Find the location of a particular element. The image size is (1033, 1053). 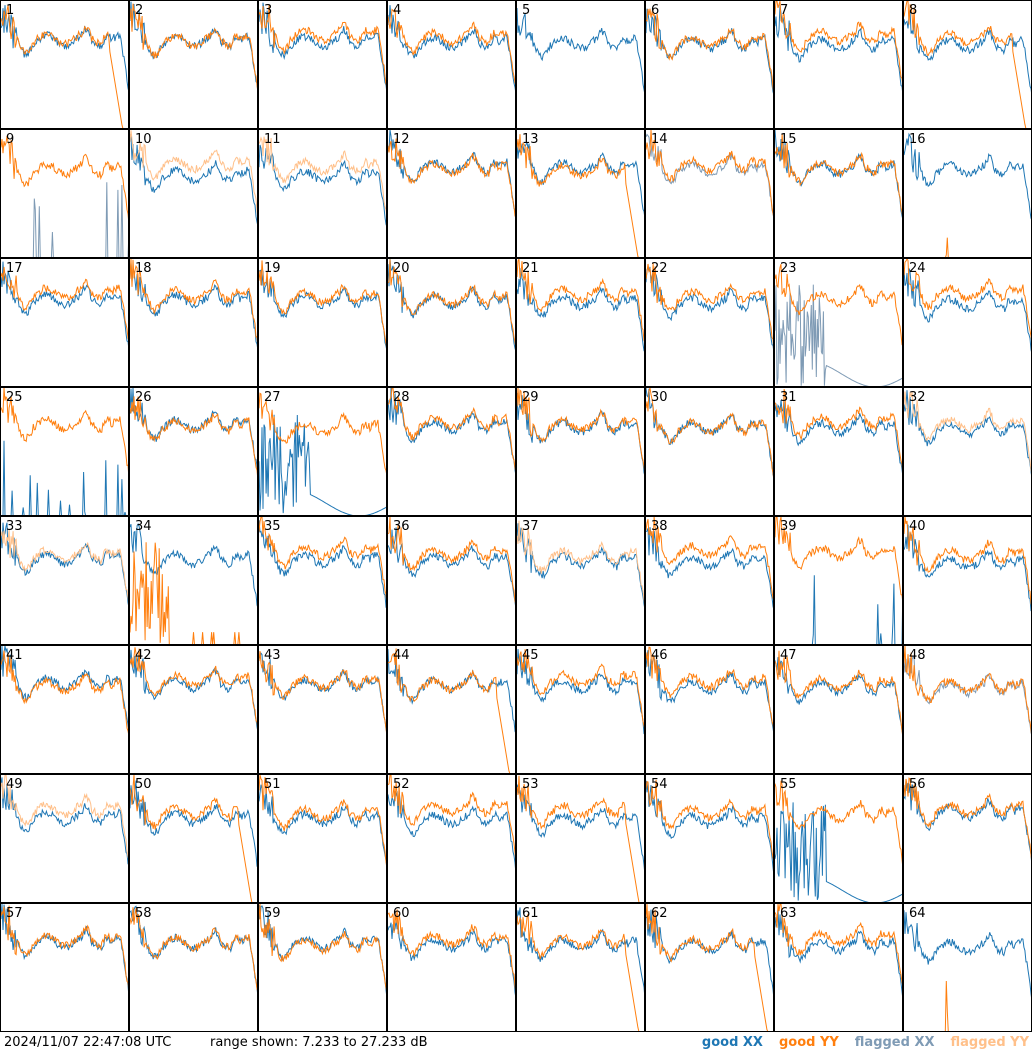

panel-20: 20 is located at coordinates (451, 322).